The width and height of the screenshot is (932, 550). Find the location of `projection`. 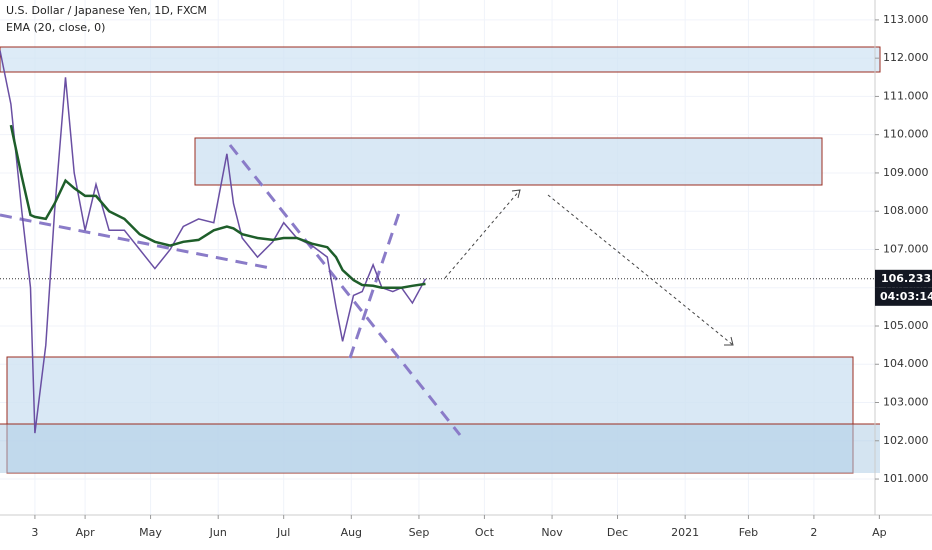

projection is located at coordinates (589, 267).